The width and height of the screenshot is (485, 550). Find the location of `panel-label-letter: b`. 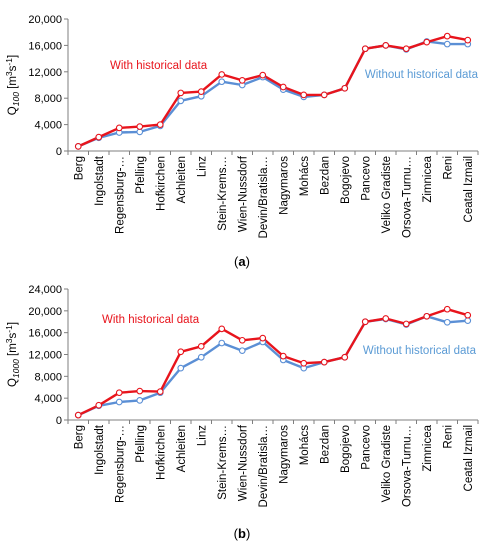

panel-label-letter: b is located at coordinates (242, 533).